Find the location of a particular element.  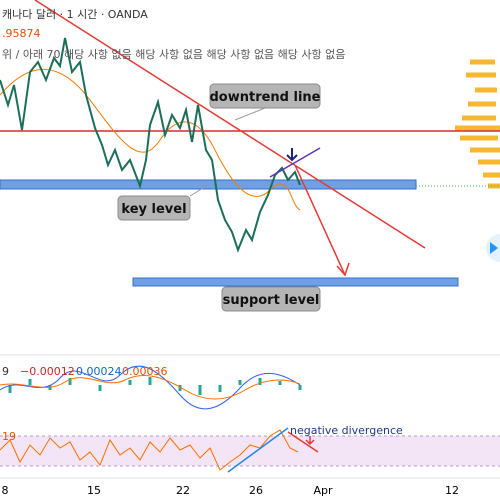

signal-line is located at coordinates (150, 387).